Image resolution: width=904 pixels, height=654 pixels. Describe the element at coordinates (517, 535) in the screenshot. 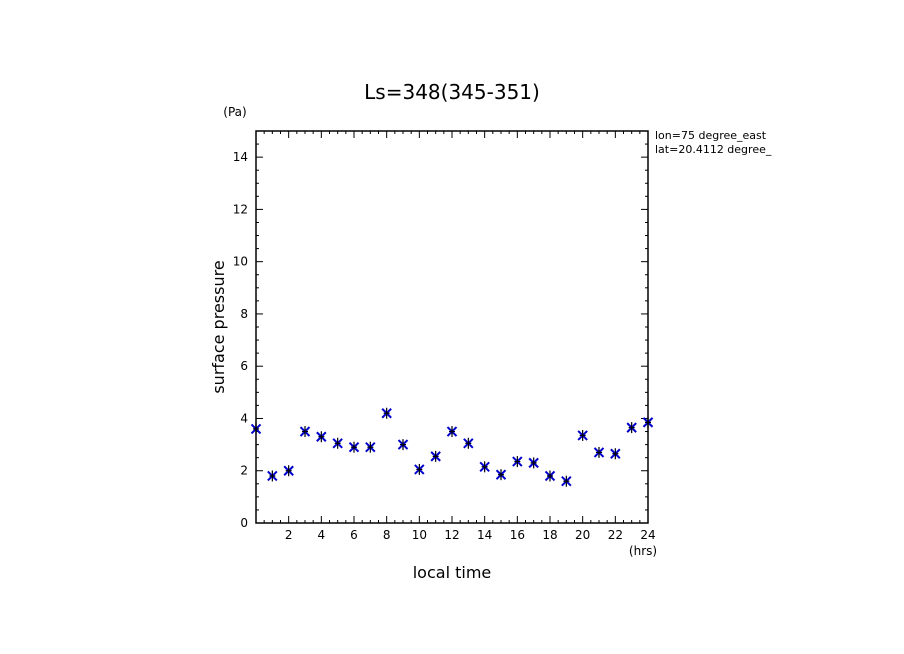

I see `x-tick-label: 16` at that location.